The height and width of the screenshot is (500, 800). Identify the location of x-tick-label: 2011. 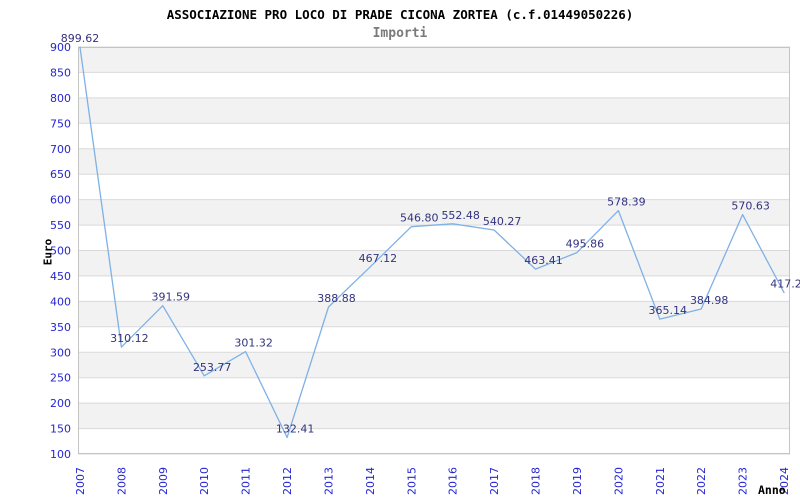
(246, 481).